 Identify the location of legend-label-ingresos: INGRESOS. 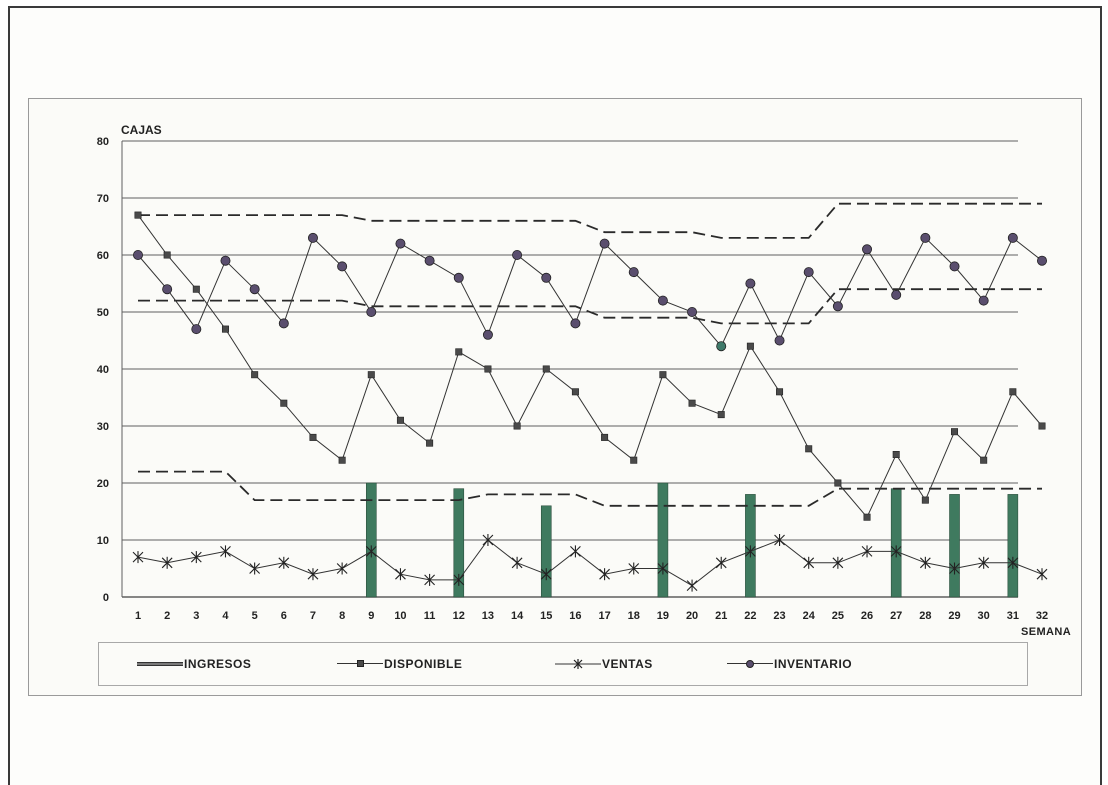
(218, 664).